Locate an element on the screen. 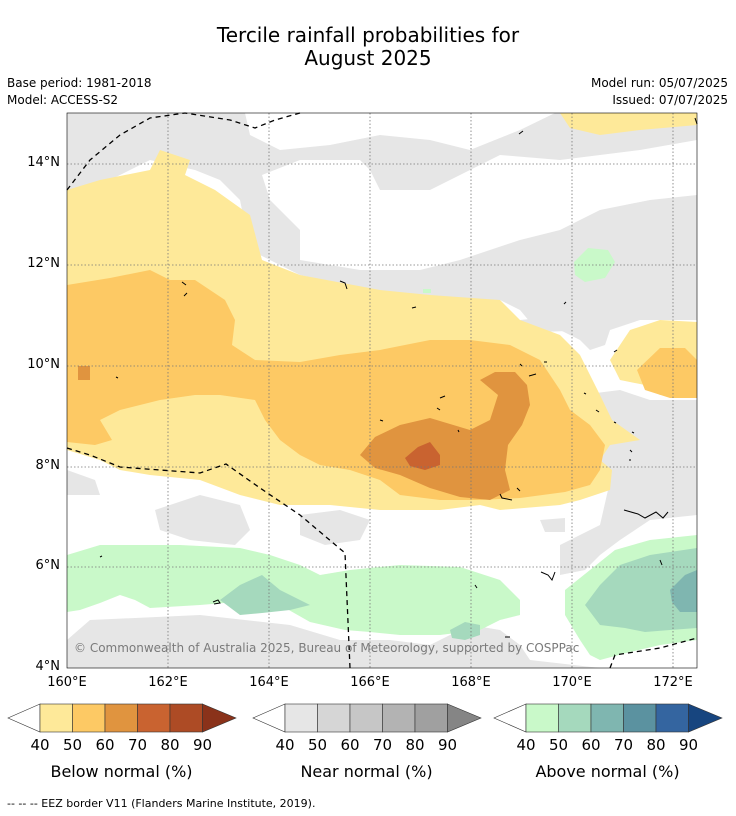  lon-label: 172°E is located at coordinates (673, 682).